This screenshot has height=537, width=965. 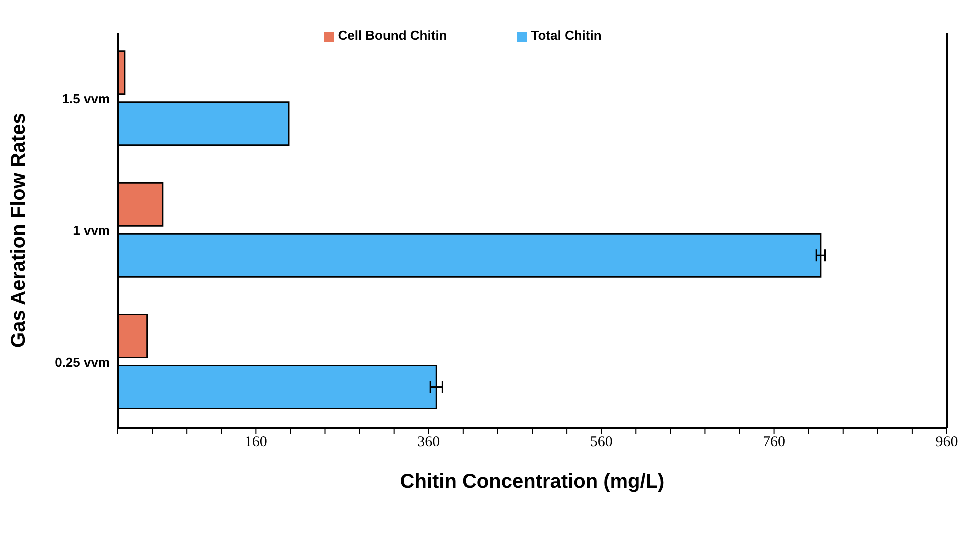 I want to click on x-tick-label: 960, so click(x=947, y=442).